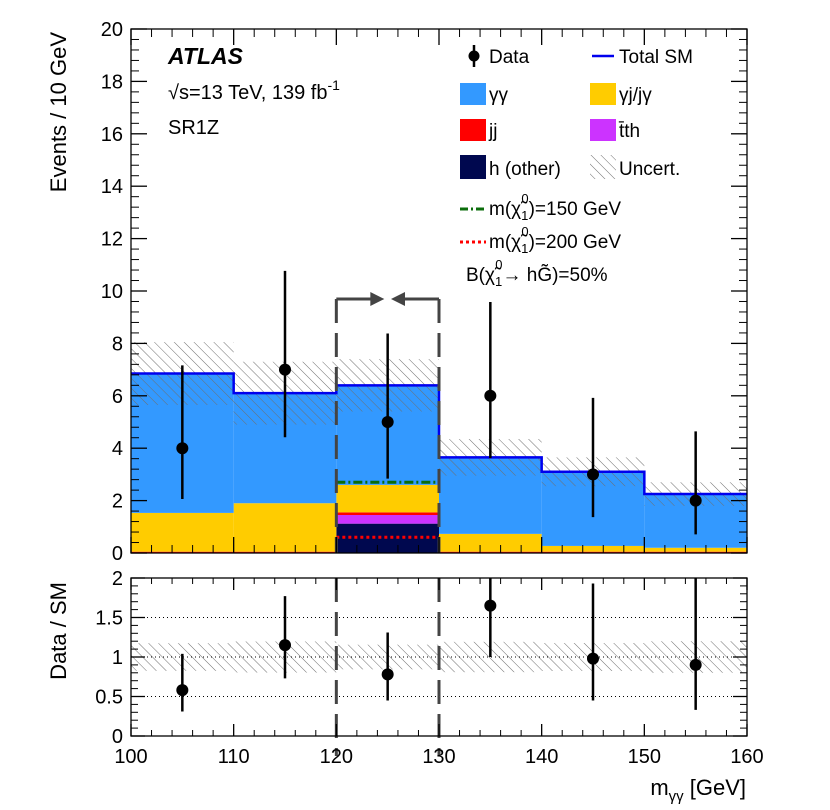 The width and height of the screenshot is (830, 810). Describe the element at coordinates (635, 95) in the screenshot. I see `legend-yj-label: γj/jγ` at that location.